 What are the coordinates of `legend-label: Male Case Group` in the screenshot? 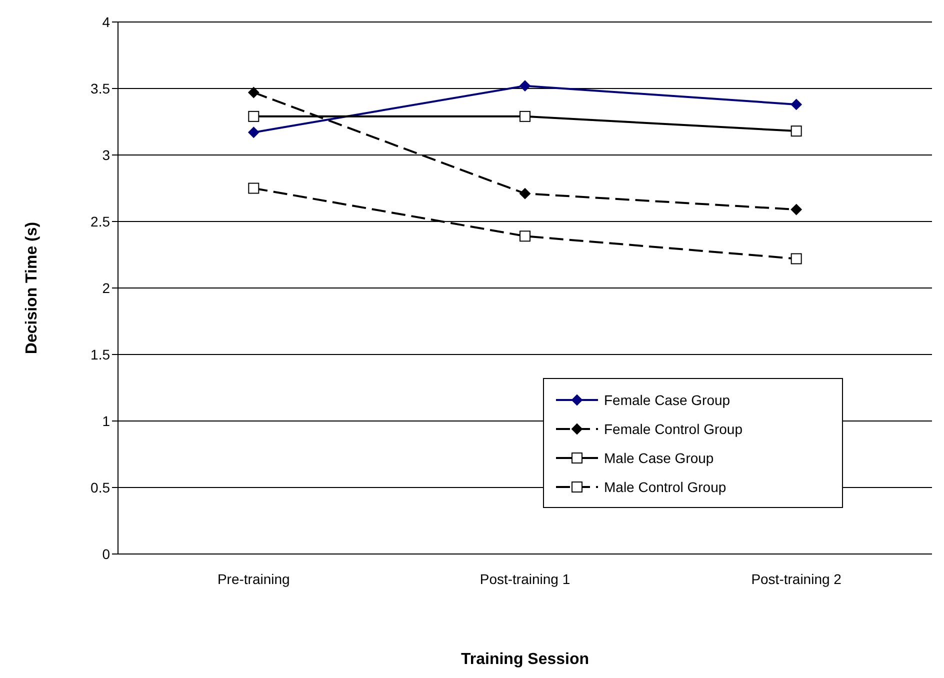 It's located at (659, 458).